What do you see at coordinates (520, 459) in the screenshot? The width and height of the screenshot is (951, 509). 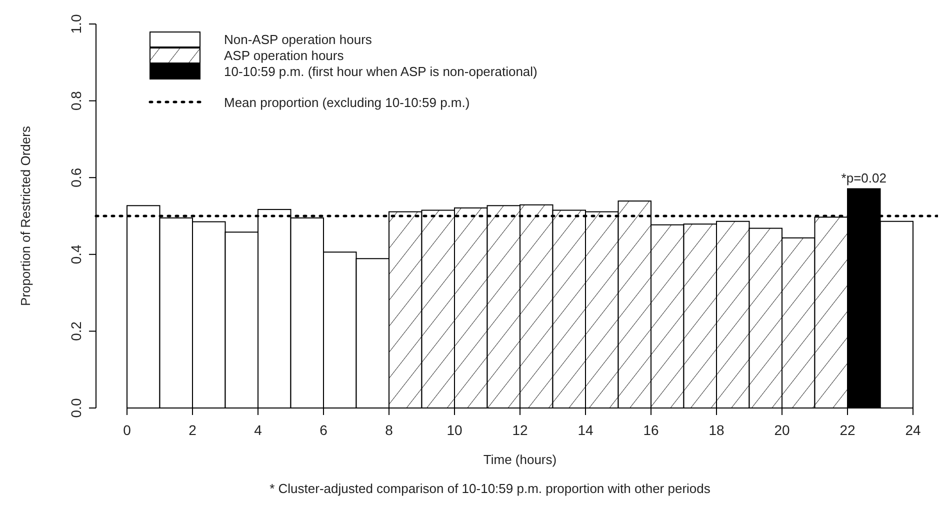 I see `x-axis-title: Time (hours)` at bounding box center [520, 459].